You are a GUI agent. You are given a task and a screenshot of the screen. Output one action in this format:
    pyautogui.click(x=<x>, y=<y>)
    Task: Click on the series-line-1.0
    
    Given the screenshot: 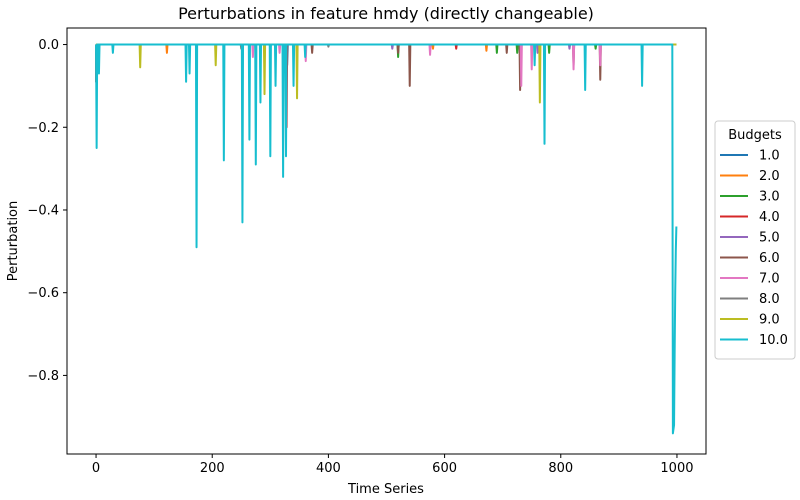 What is the action you would take?
    pyautogui.click(x=386, y=55)
    